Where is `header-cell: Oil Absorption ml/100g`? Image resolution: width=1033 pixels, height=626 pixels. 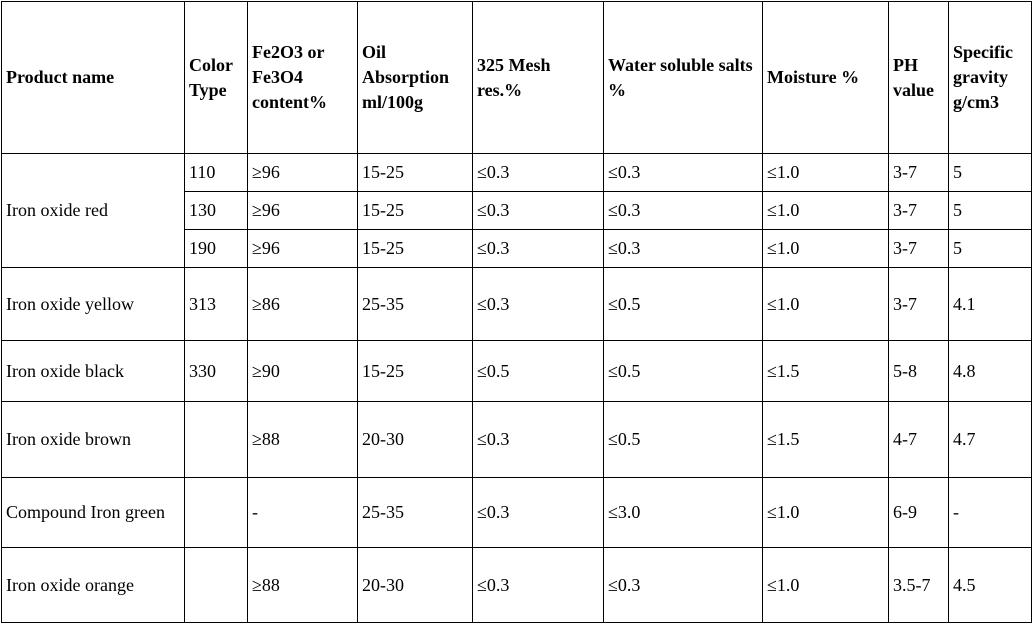 header-cell: Oil Absorption ml/100g is located at coordinates (415, 77).